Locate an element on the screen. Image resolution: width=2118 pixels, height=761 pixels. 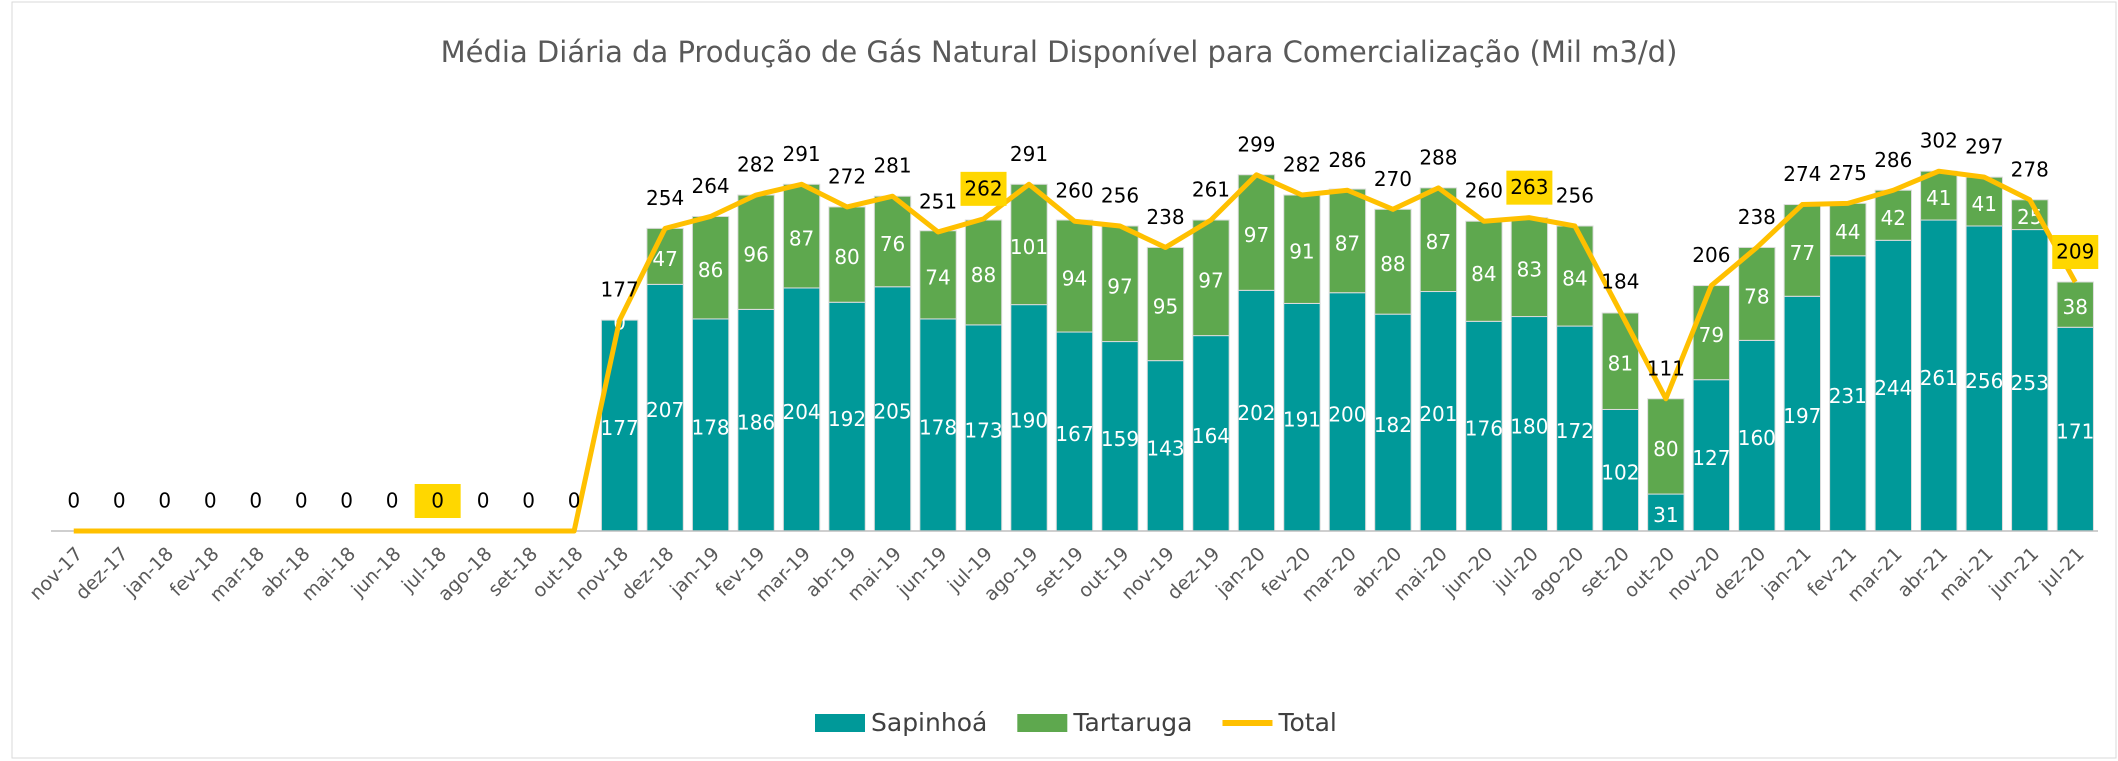
data-label: 207 is located at coordinates (665, 410).